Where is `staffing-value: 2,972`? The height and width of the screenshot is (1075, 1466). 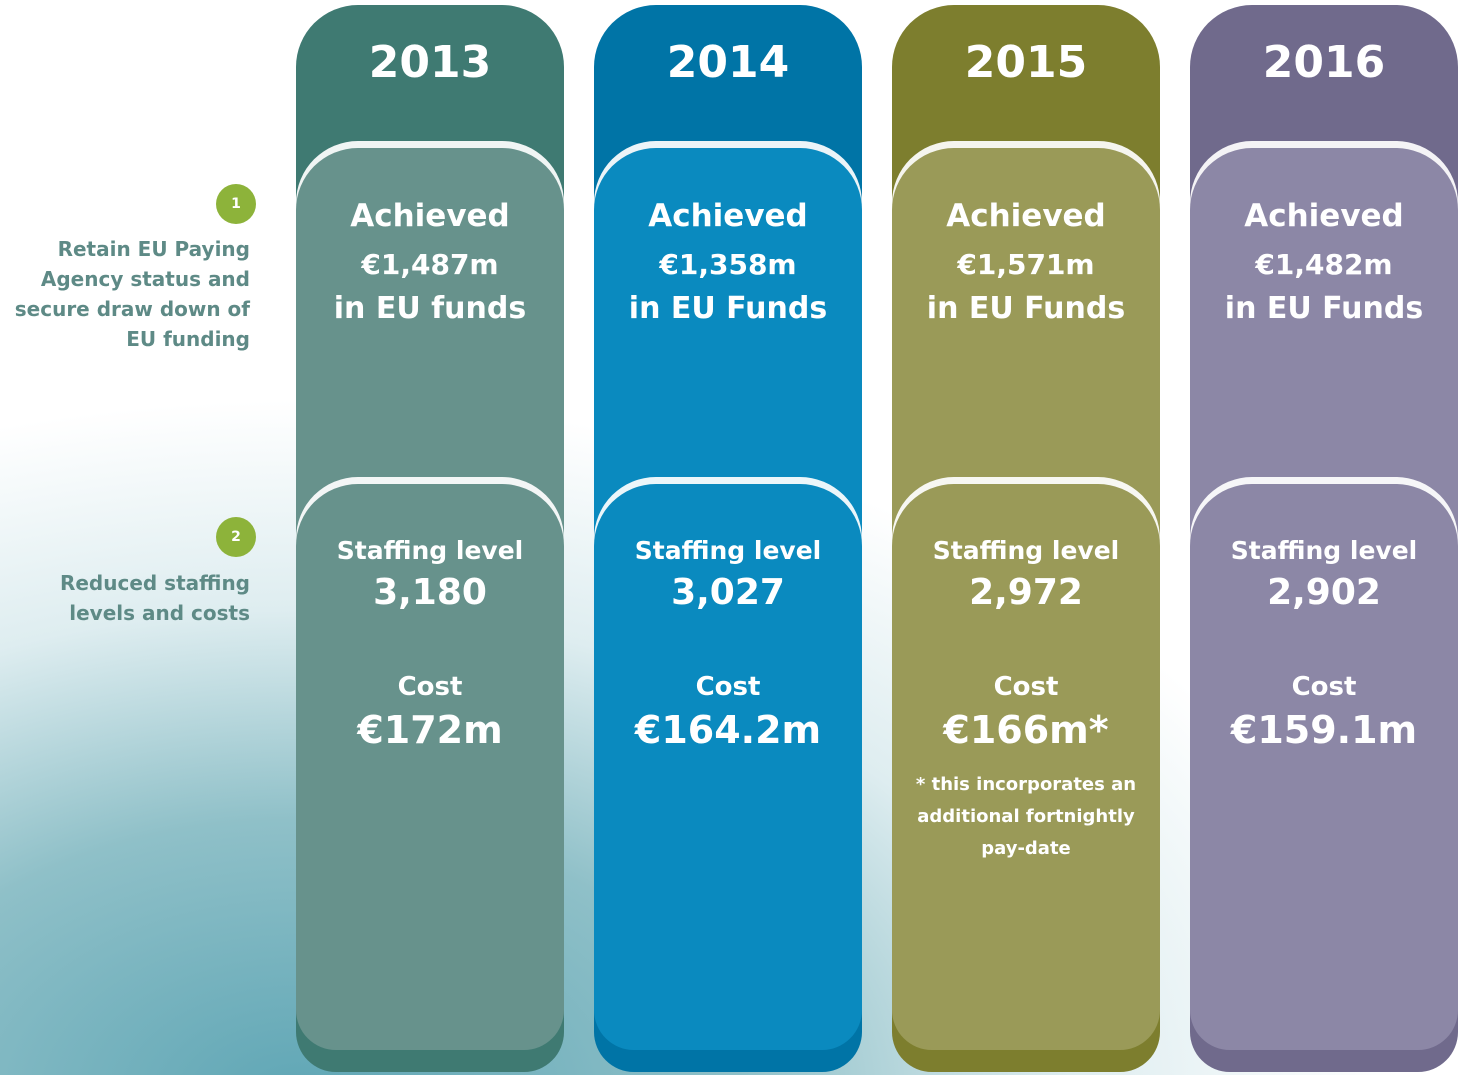 staffing-value: 2,972 is located at coordinates (1026, 592).